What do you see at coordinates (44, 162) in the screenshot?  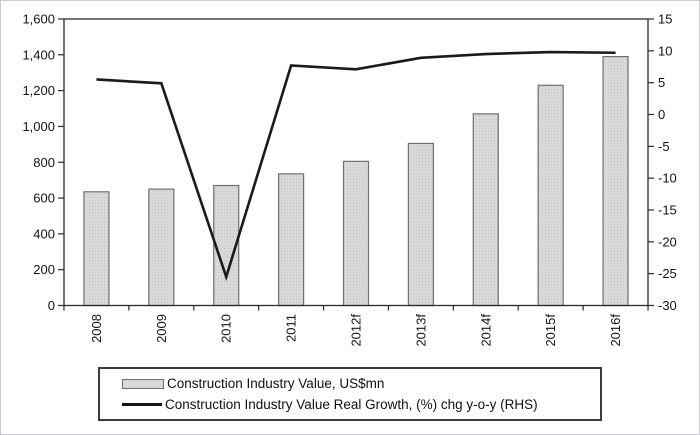 I see `left-axis-label: 800` at bounding box center [44, 162].